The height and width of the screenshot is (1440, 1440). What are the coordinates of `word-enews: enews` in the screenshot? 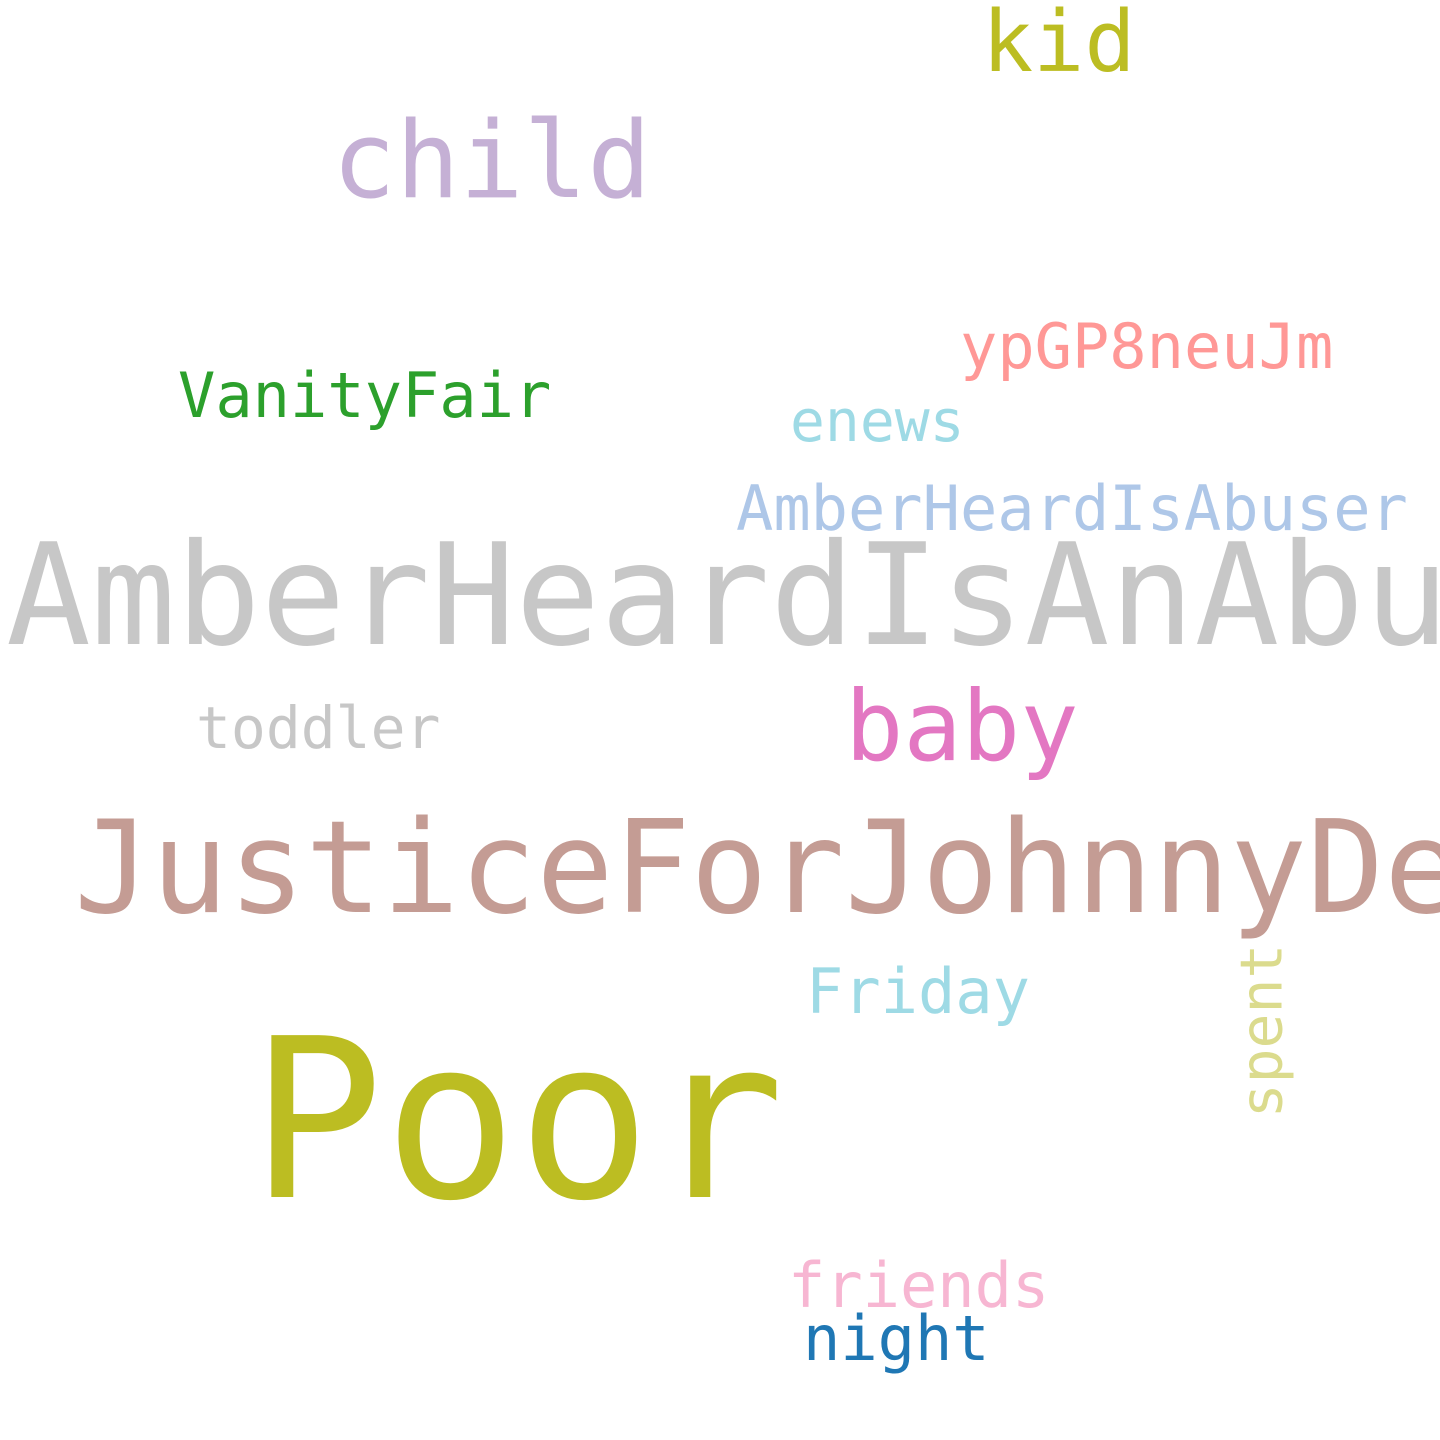 It's located at (877, 421).